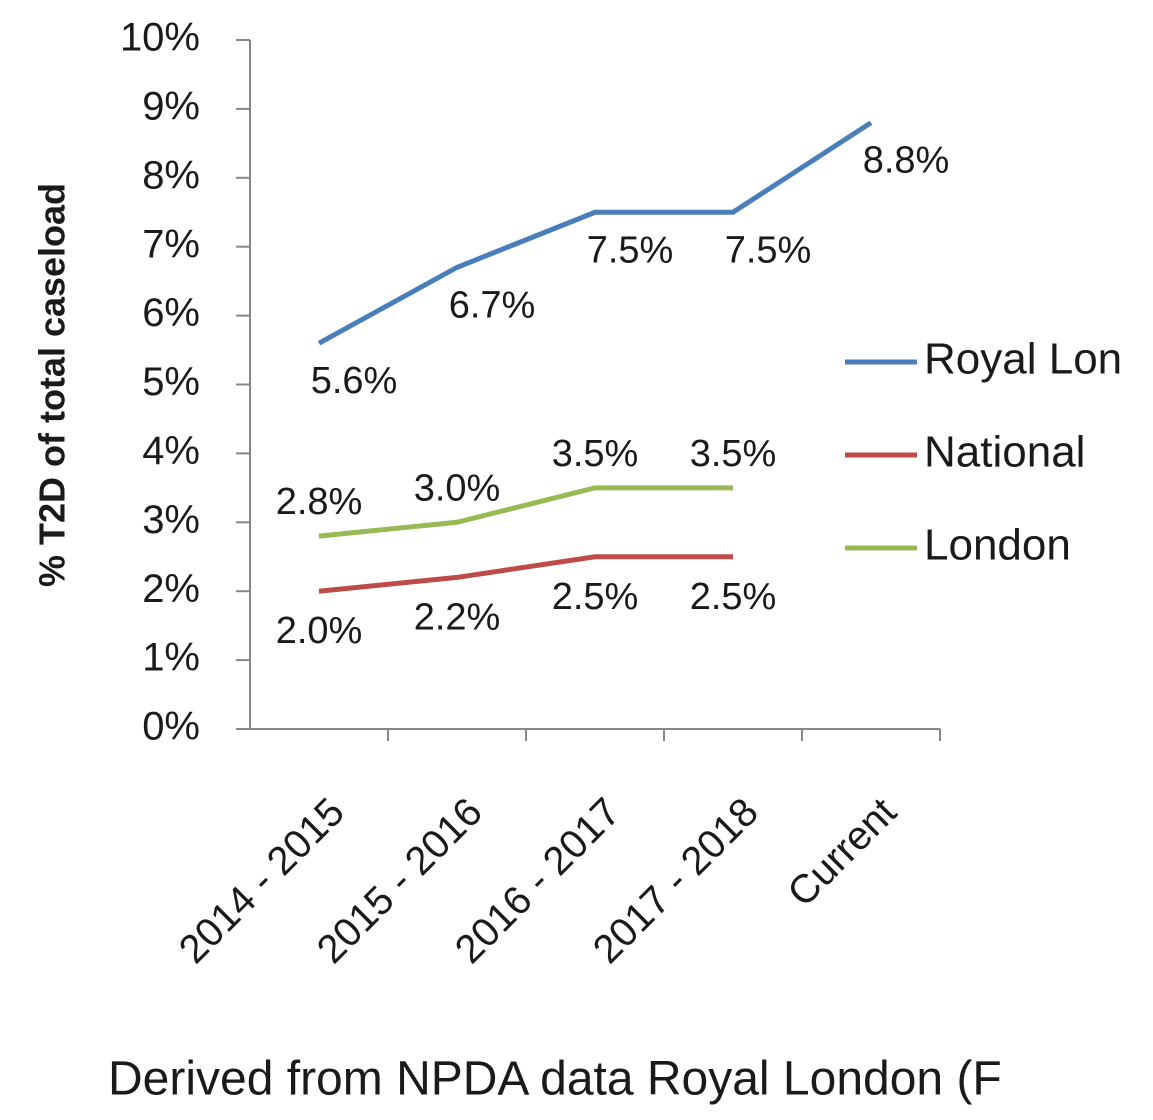  I want to click on data-label: 8.8%, so click(906, 161).